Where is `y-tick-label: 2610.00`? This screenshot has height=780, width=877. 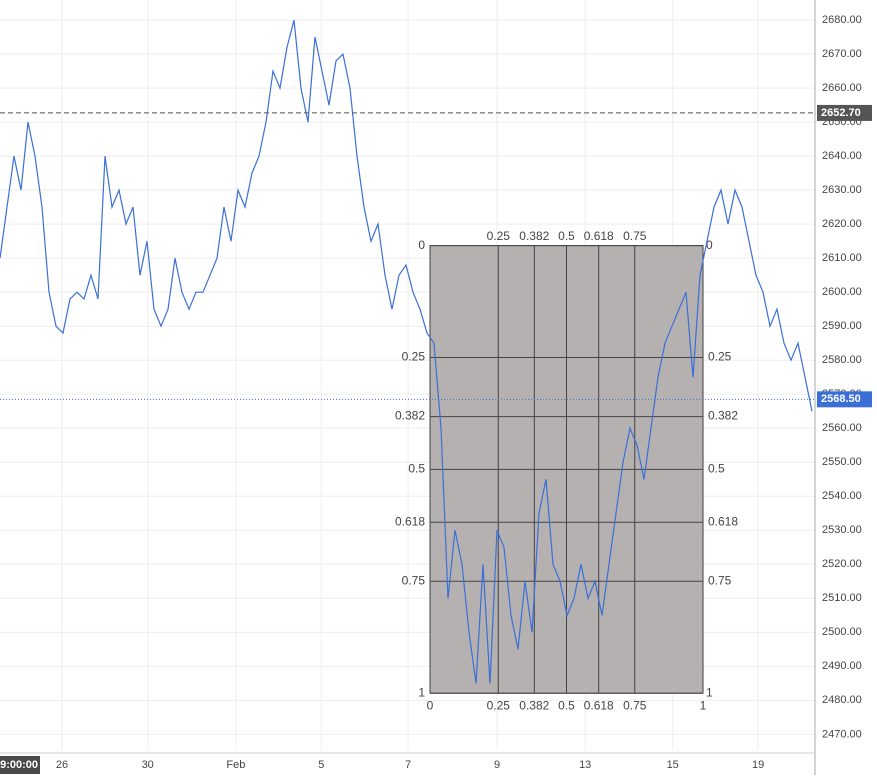 y-tick-label: 2610.00 is located at coordinates (842, 258).